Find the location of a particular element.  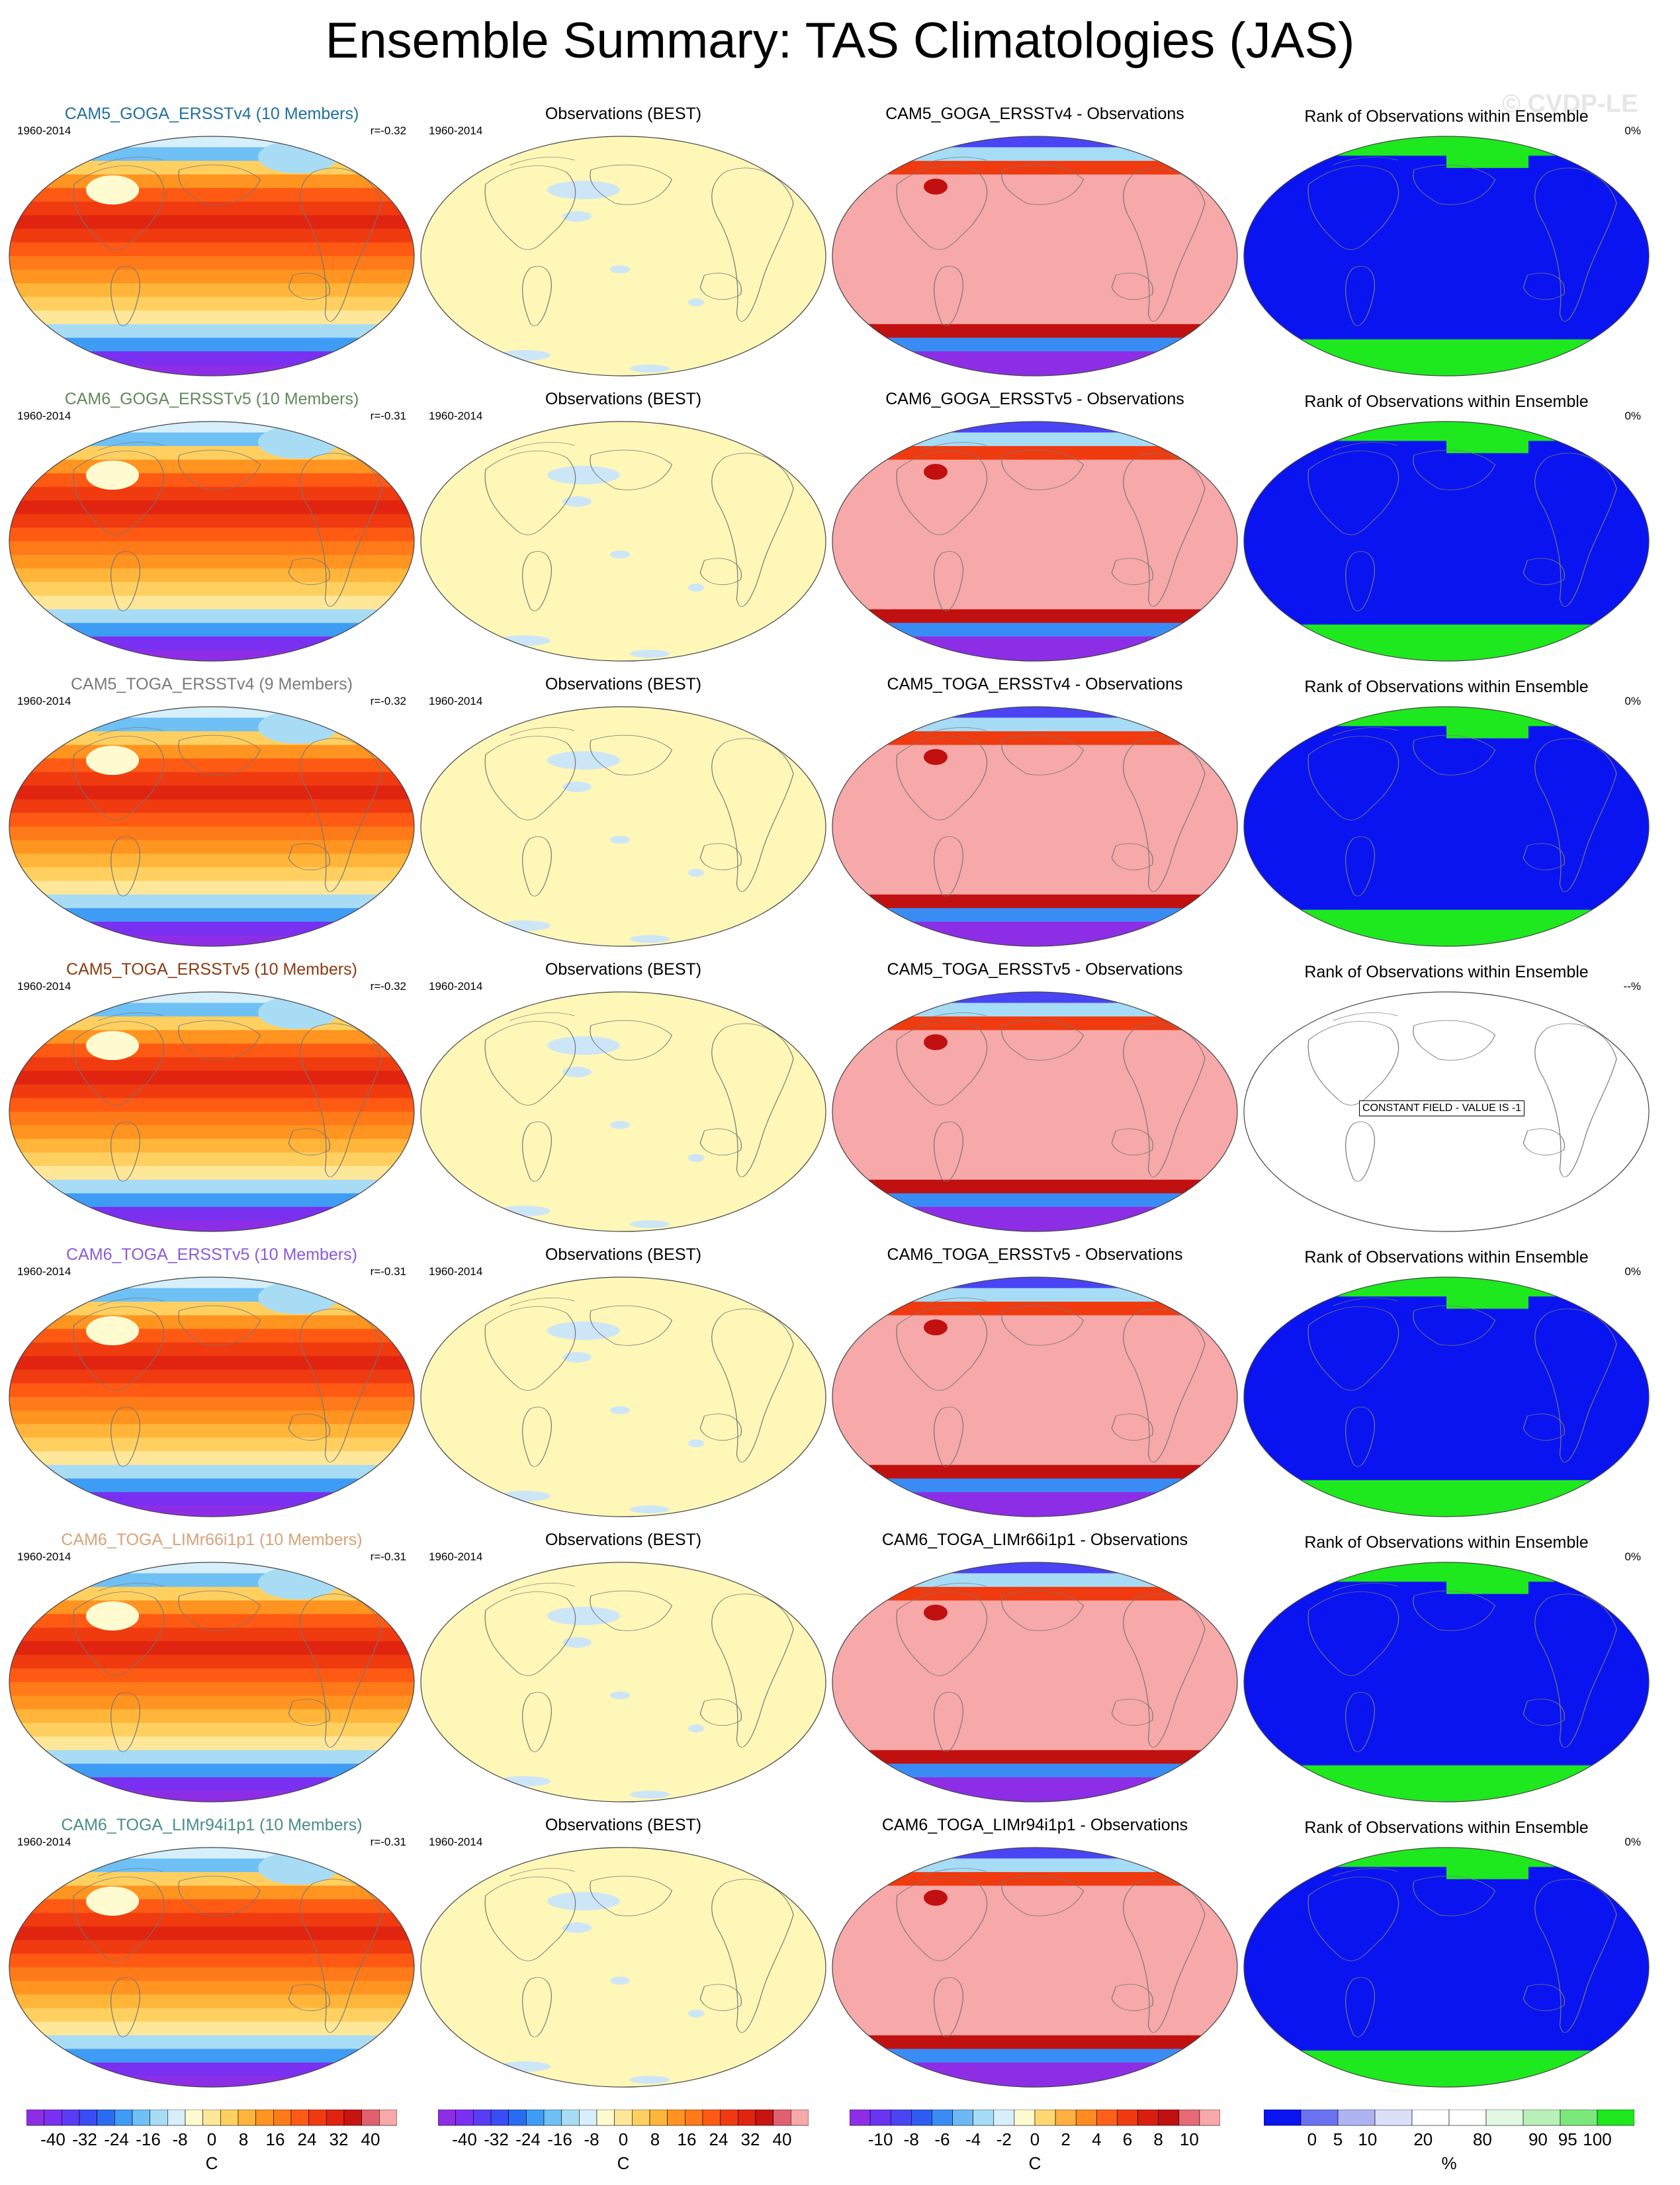

colorbar-tick-label: -40 is located at coordinates (464, 2139).